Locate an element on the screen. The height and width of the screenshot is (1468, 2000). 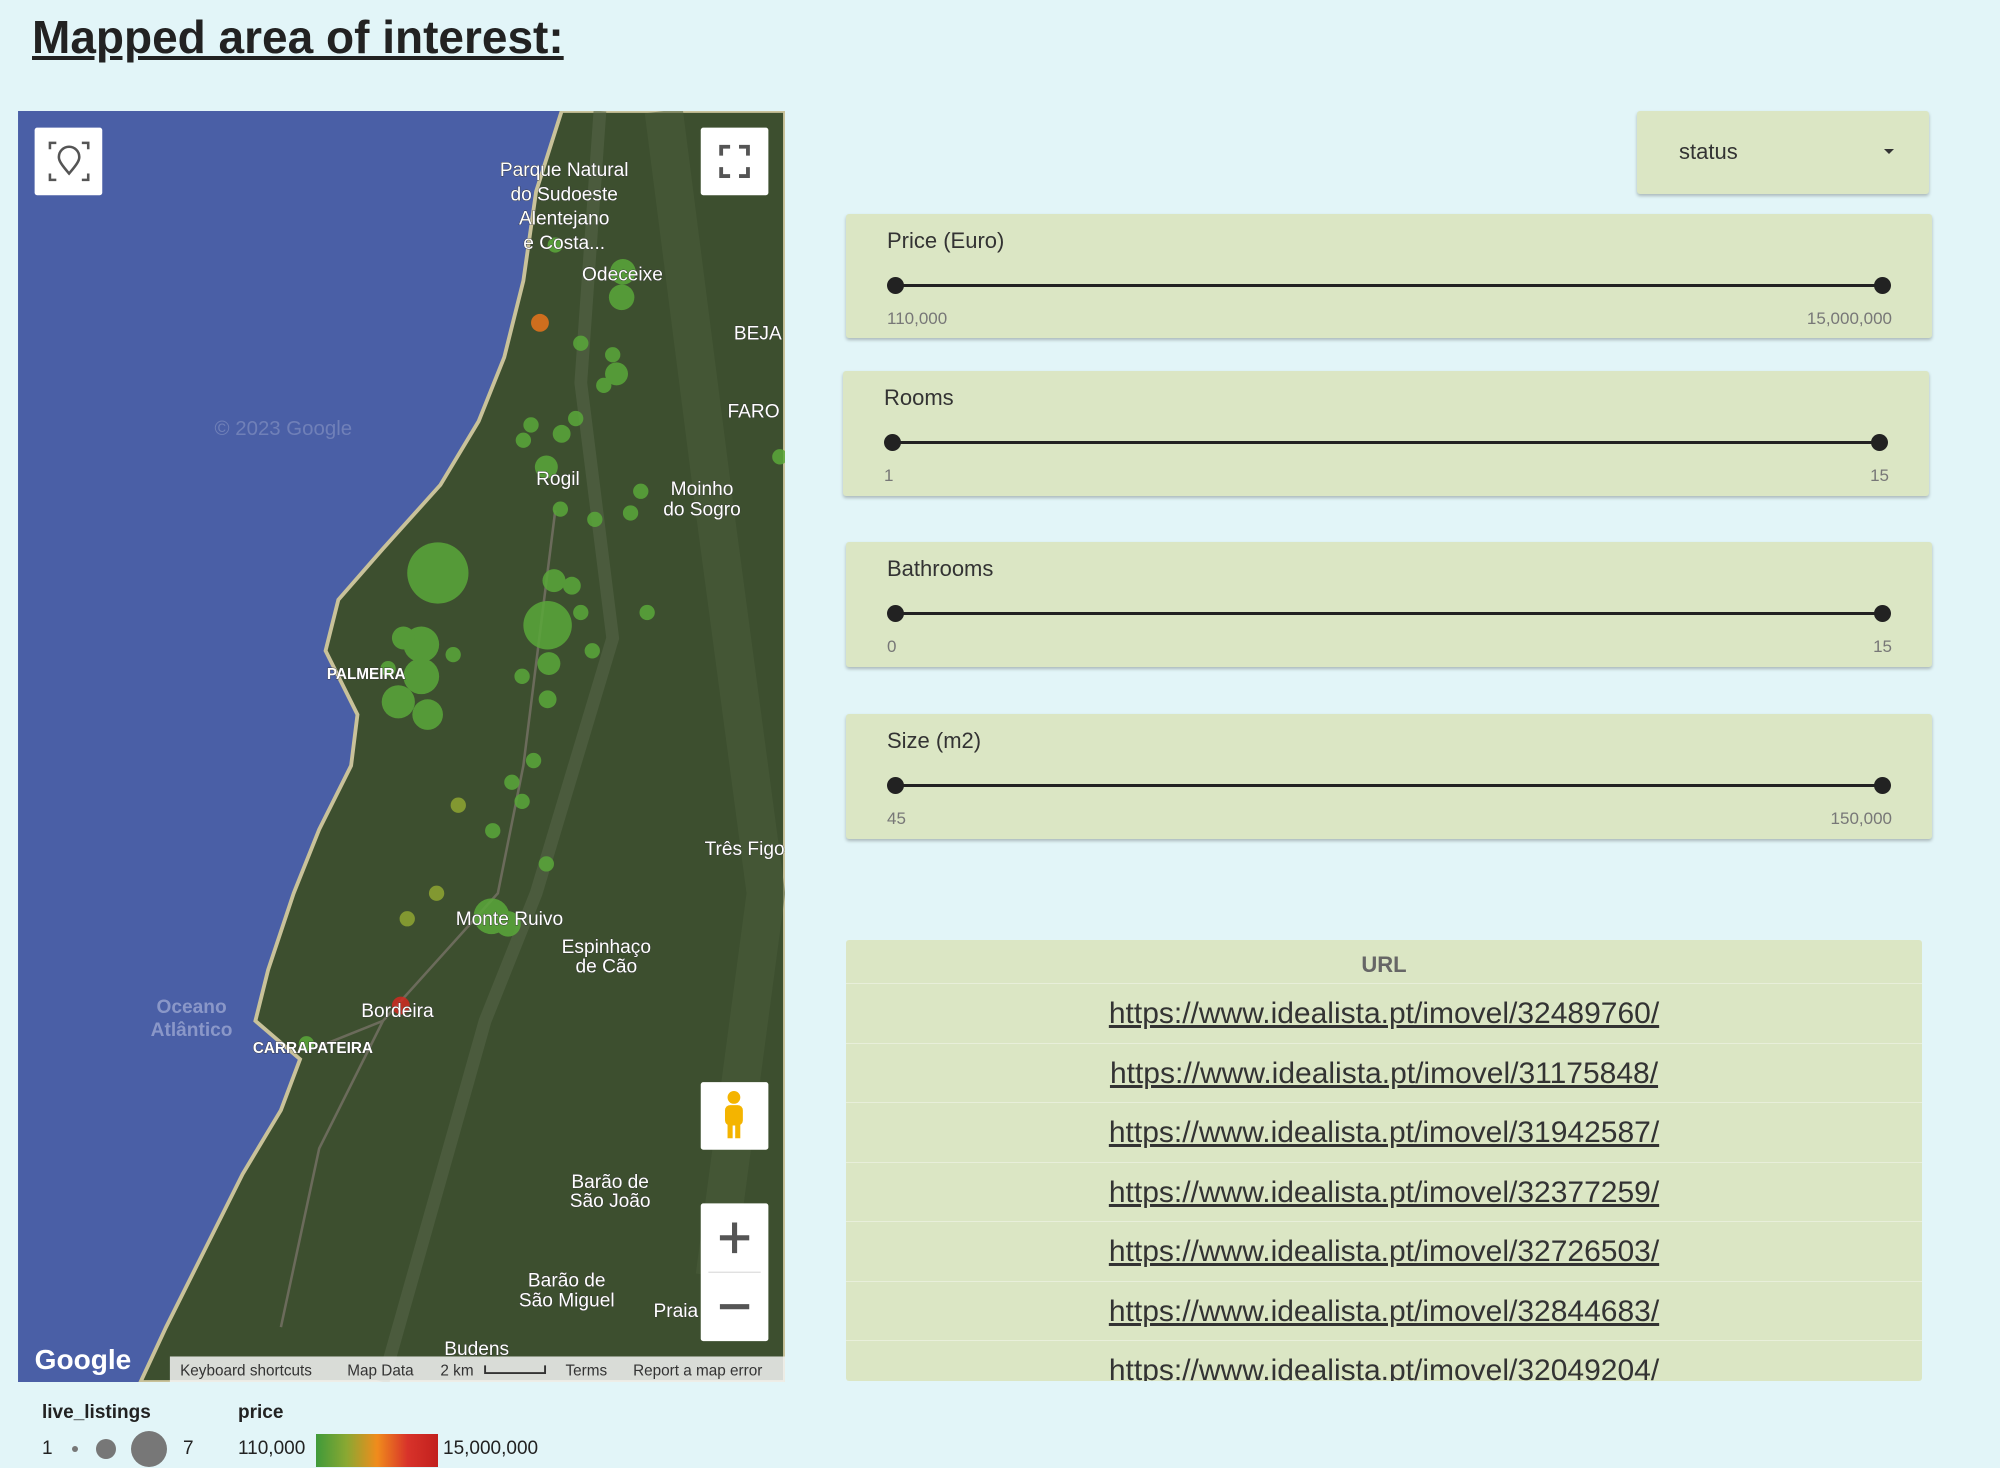
watermark: © 2023 Google is located at coordinates (284, 429).